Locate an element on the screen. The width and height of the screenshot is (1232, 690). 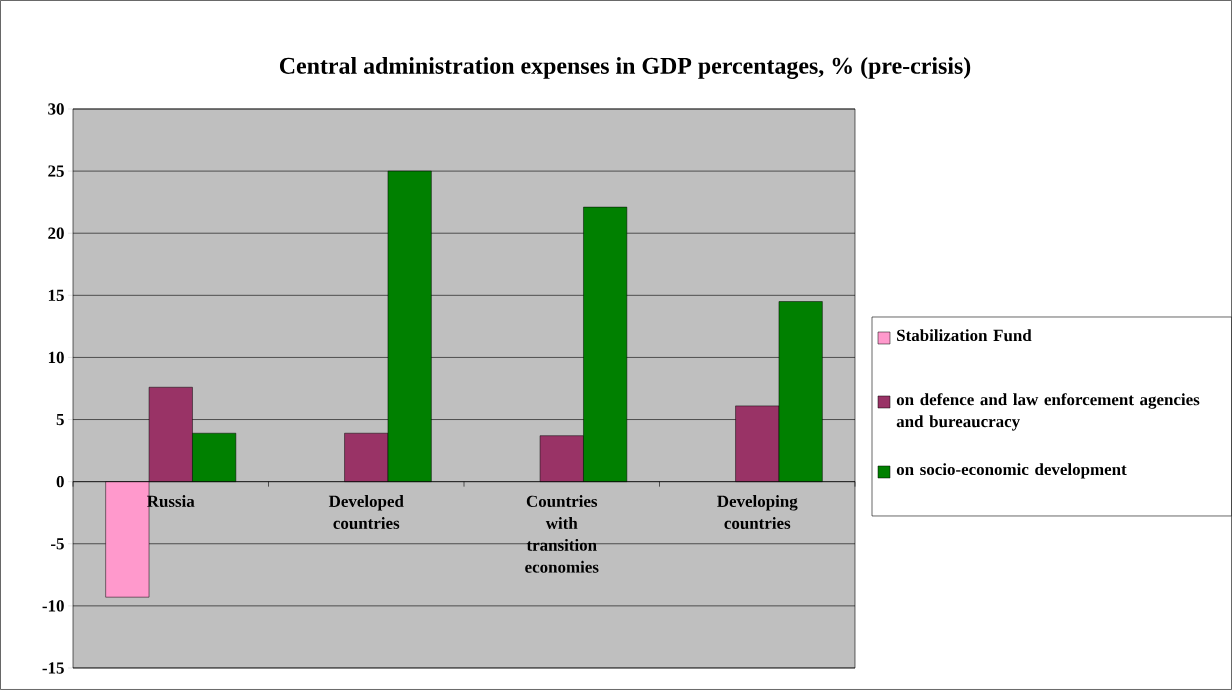
y-tick-label: 0 is located at coordinates (60, 481).